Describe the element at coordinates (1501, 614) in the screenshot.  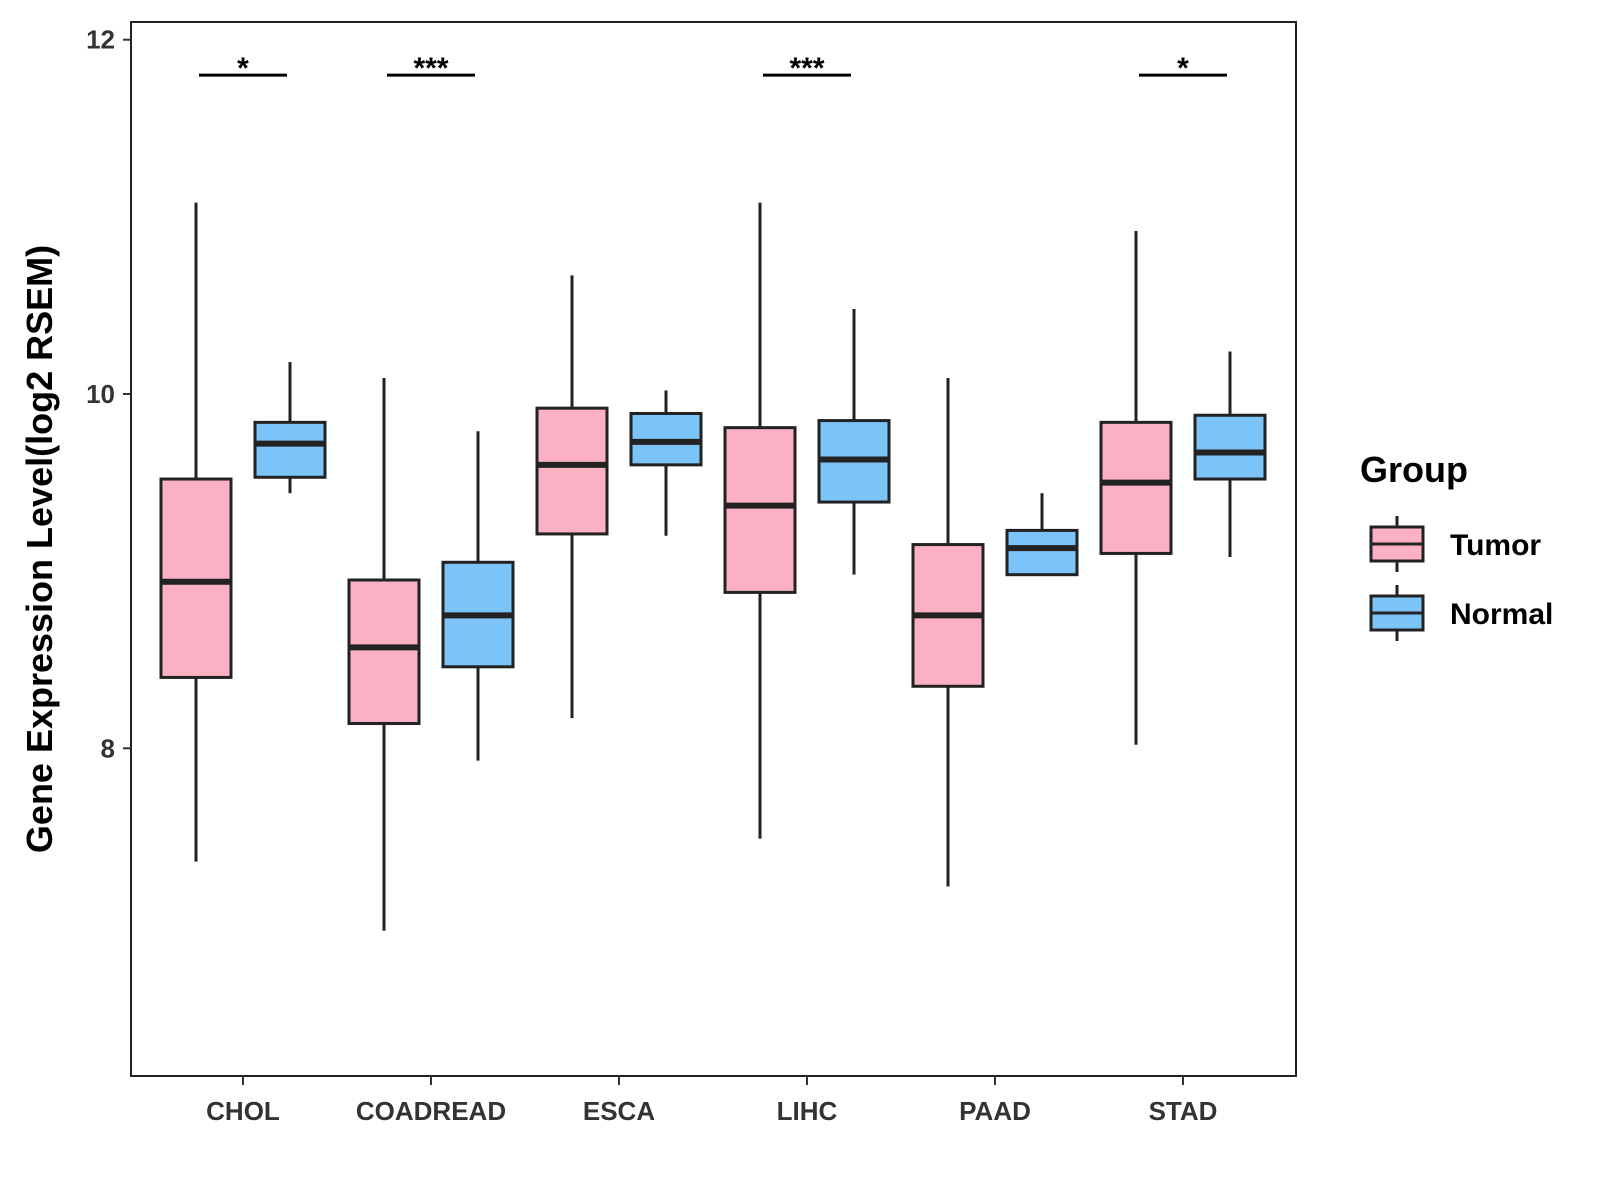
I see `legend-label-normal: Normal` at that location.